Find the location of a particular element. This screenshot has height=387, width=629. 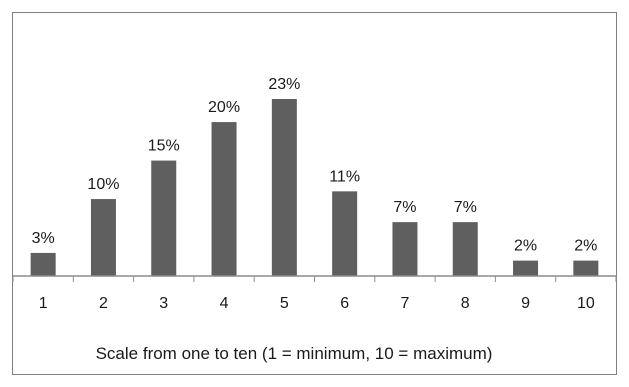

tick-label-8: 8 is located at coordinates (465, 303).